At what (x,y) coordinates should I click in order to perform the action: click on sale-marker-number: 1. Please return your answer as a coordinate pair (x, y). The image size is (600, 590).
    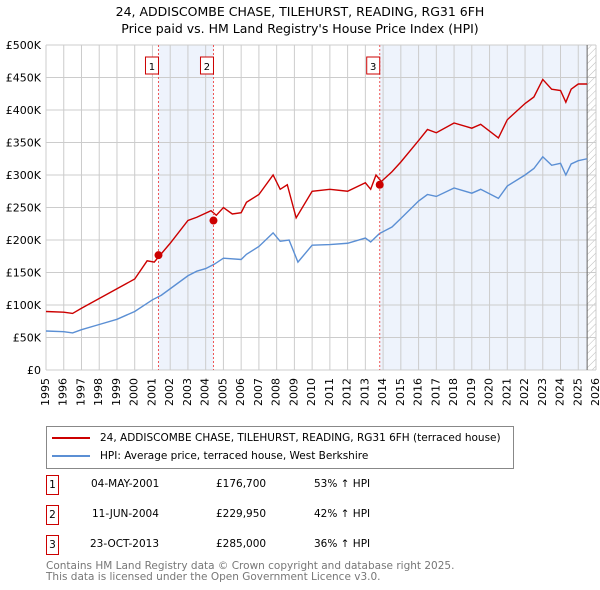
    Looking at the image, I should click on (152, 67).